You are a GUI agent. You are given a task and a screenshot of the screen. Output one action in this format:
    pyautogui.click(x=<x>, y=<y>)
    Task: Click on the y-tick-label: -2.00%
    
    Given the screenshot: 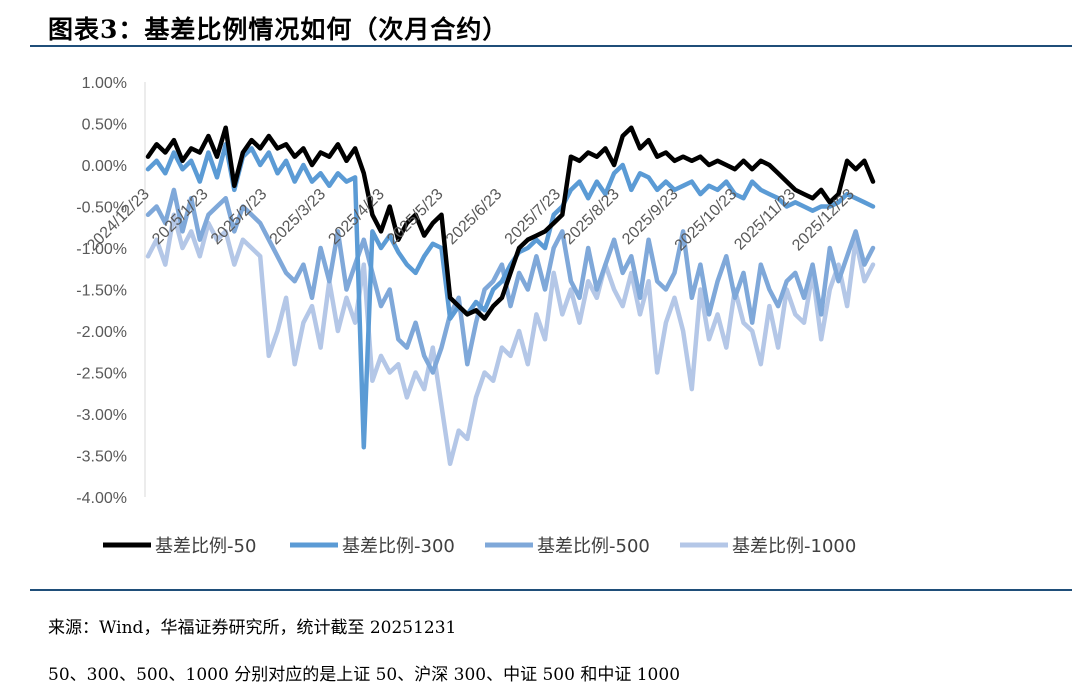 What is the action you would take?
    pyautogui.click(x=101, y=332)
    